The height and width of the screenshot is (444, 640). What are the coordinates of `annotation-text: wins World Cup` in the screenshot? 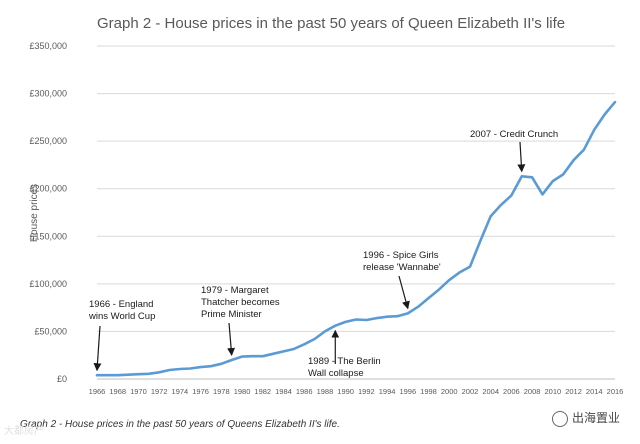 It's located at (121, 316).